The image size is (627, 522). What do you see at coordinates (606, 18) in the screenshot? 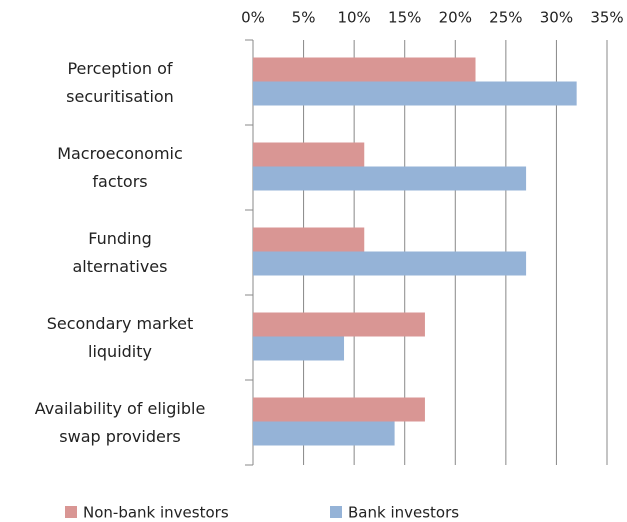
I see `x-tick-label: 35%` at bounding box center [606, 18].